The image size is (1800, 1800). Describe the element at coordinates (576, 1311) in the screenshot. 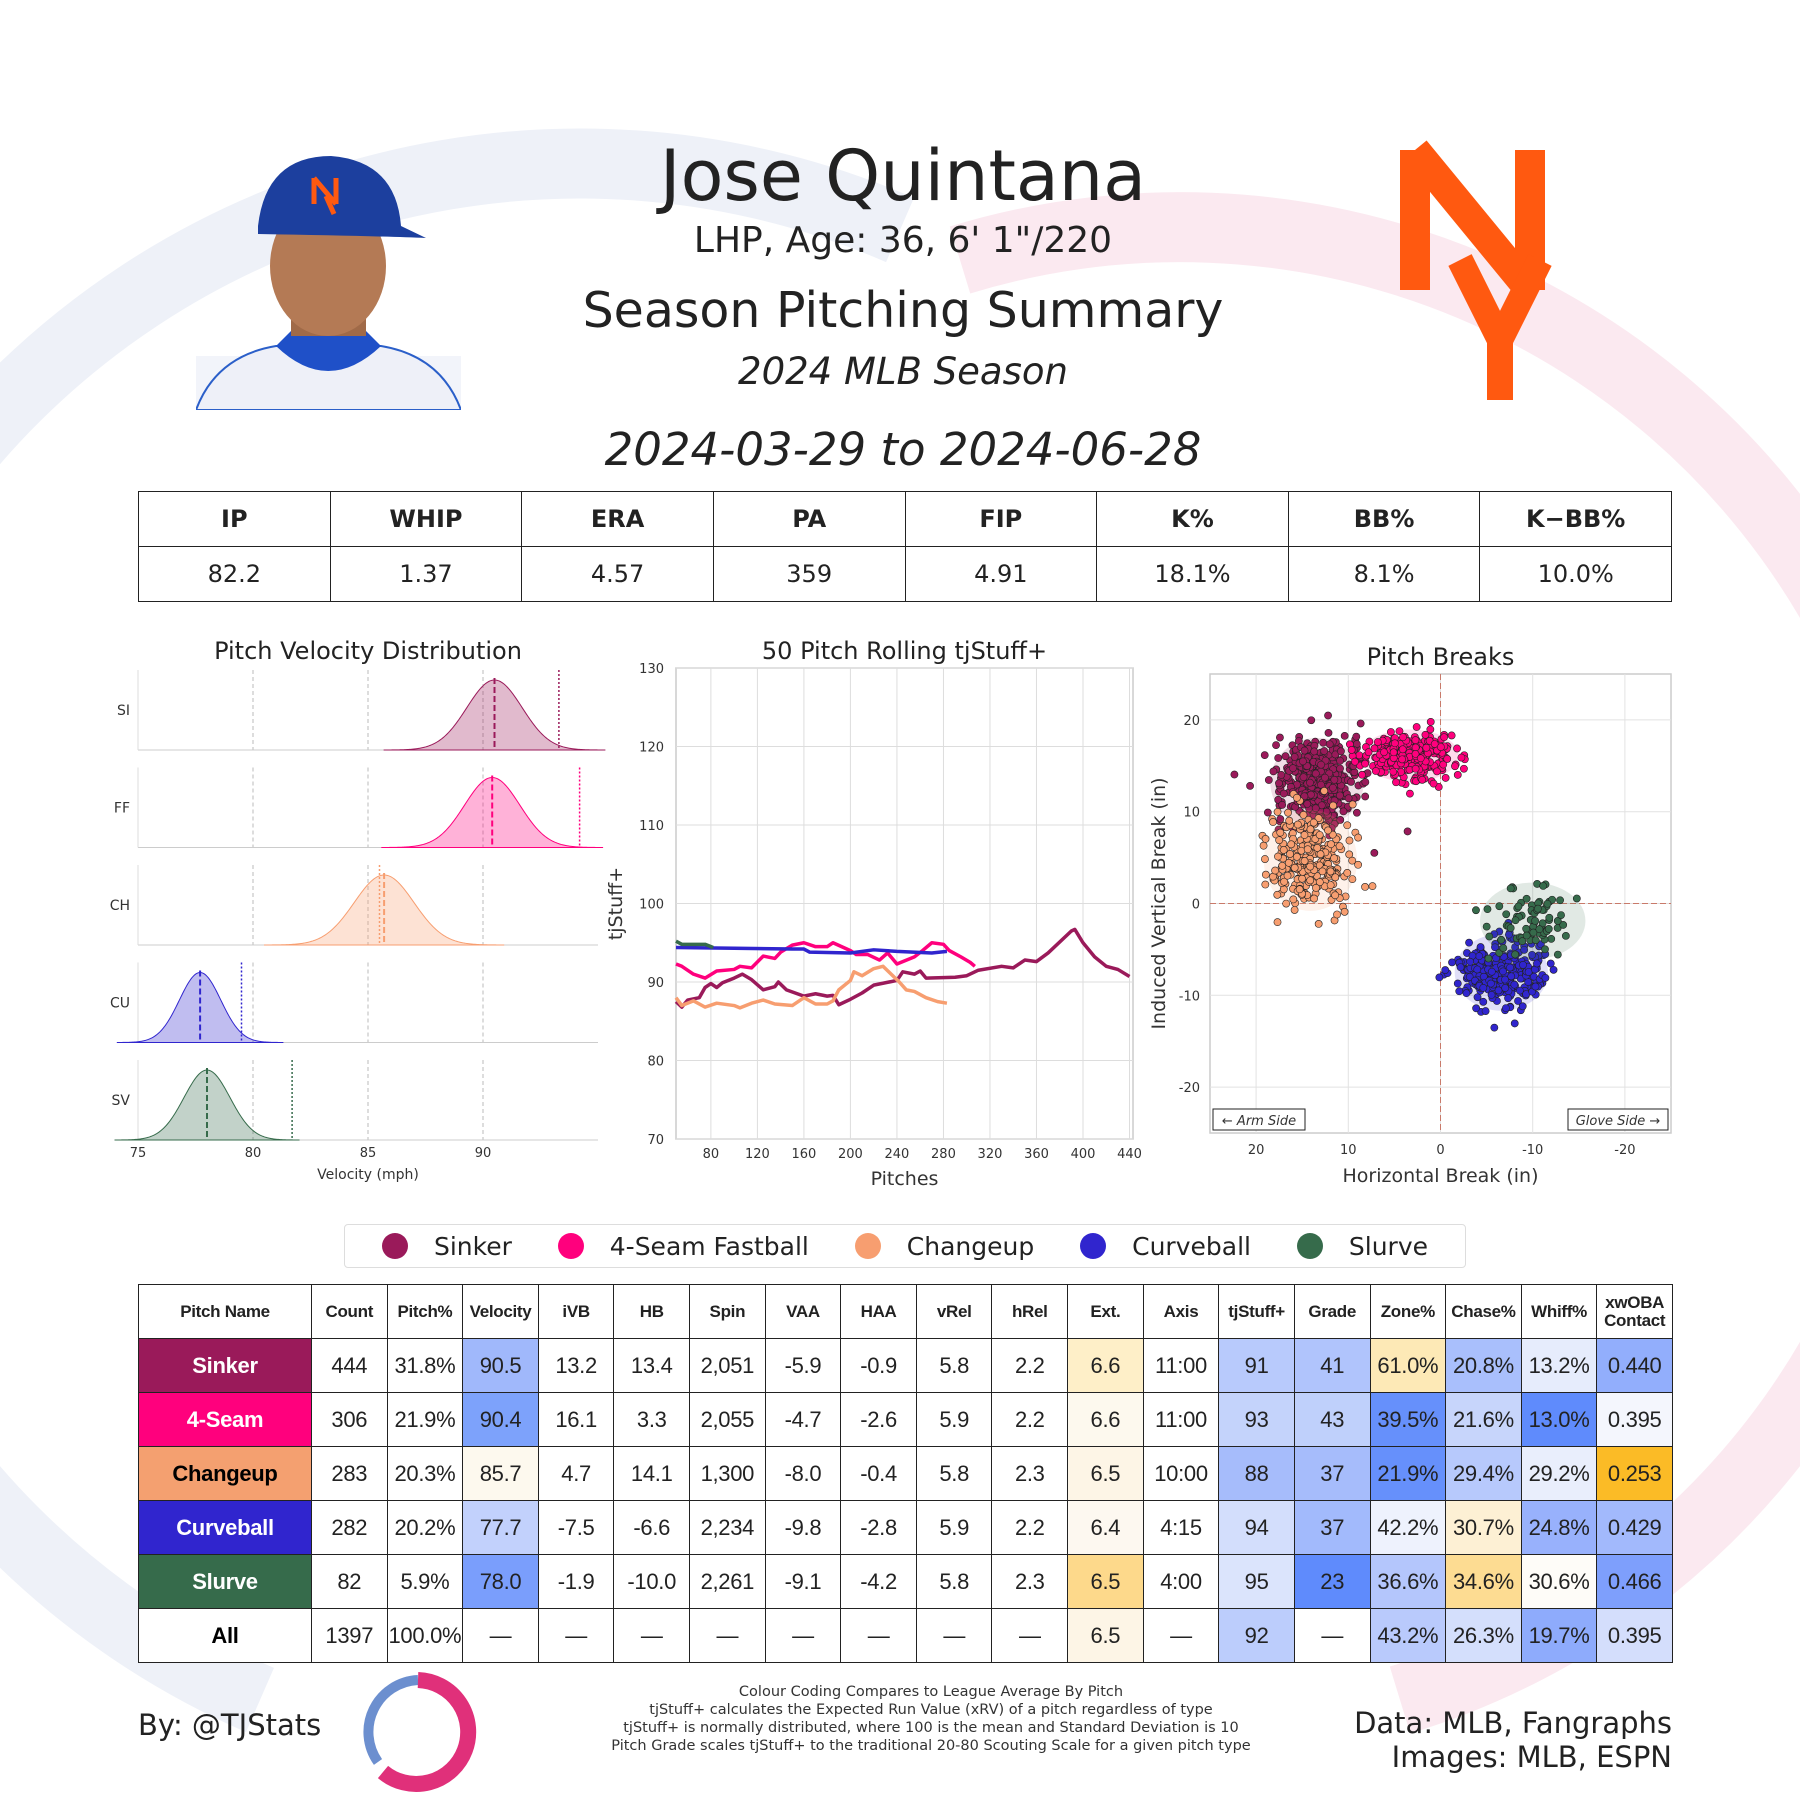

I see `column-header: iVB` at that location.